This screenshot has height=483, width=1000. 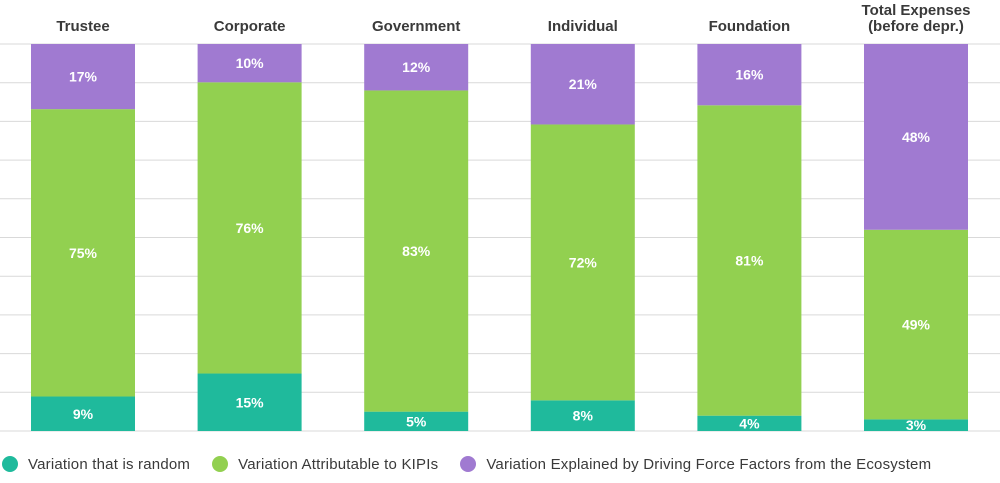 What do you see at coordinates (916, 10) in the screenshot?
I see `category-label: Total Expenses` at bounding box center [916, 10].